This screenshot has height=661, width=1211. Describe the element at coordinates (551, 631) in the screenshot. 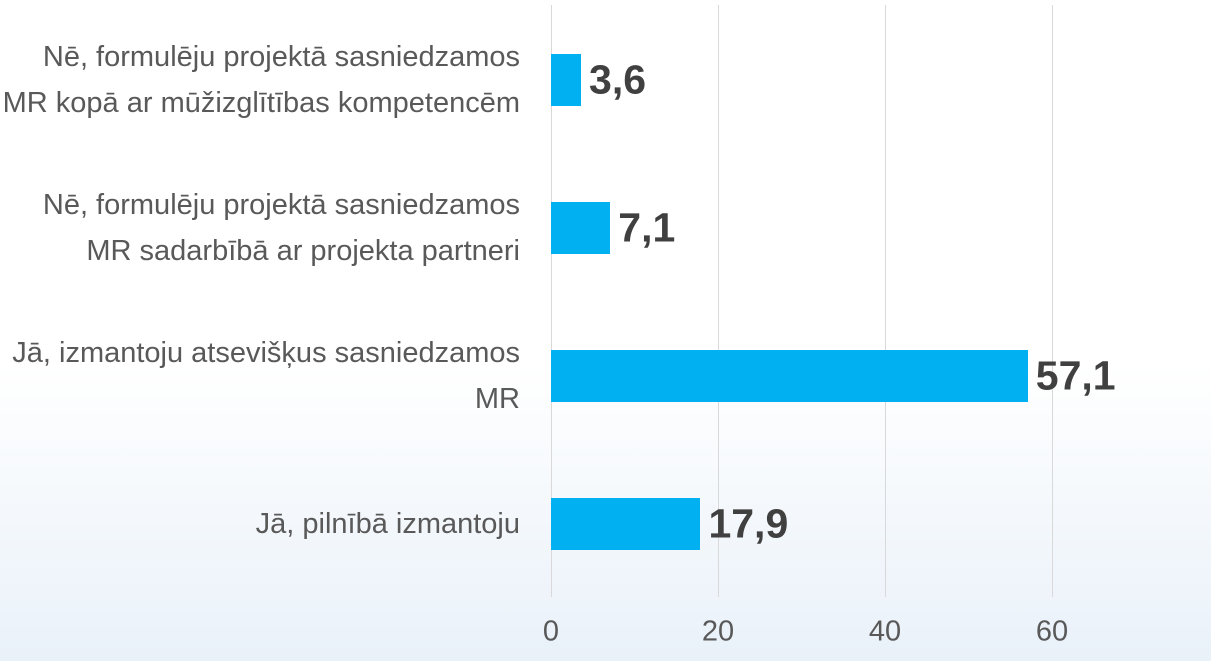

I see `x-tick-label: 0` at that location.